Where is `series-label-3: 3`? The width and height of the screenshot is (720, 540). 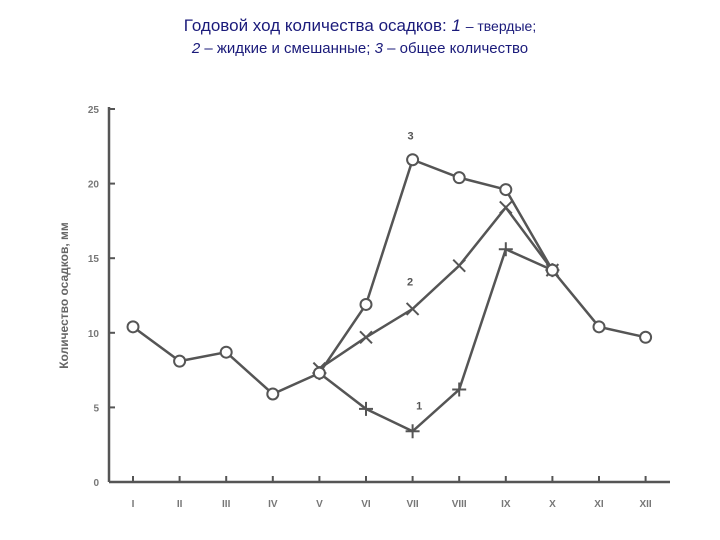 series-label-3: 3 is located at coordinates (411, 137).